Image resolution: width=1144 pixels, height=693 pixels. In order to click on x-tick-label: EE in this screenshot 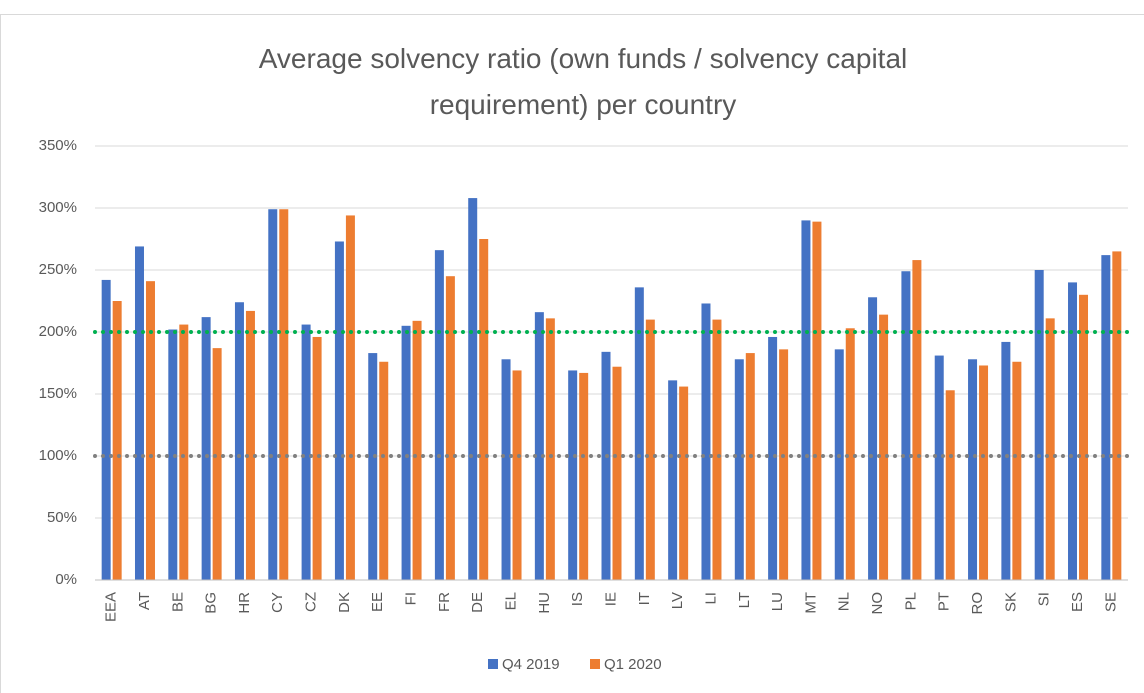, I will do `click(377, 602)`.